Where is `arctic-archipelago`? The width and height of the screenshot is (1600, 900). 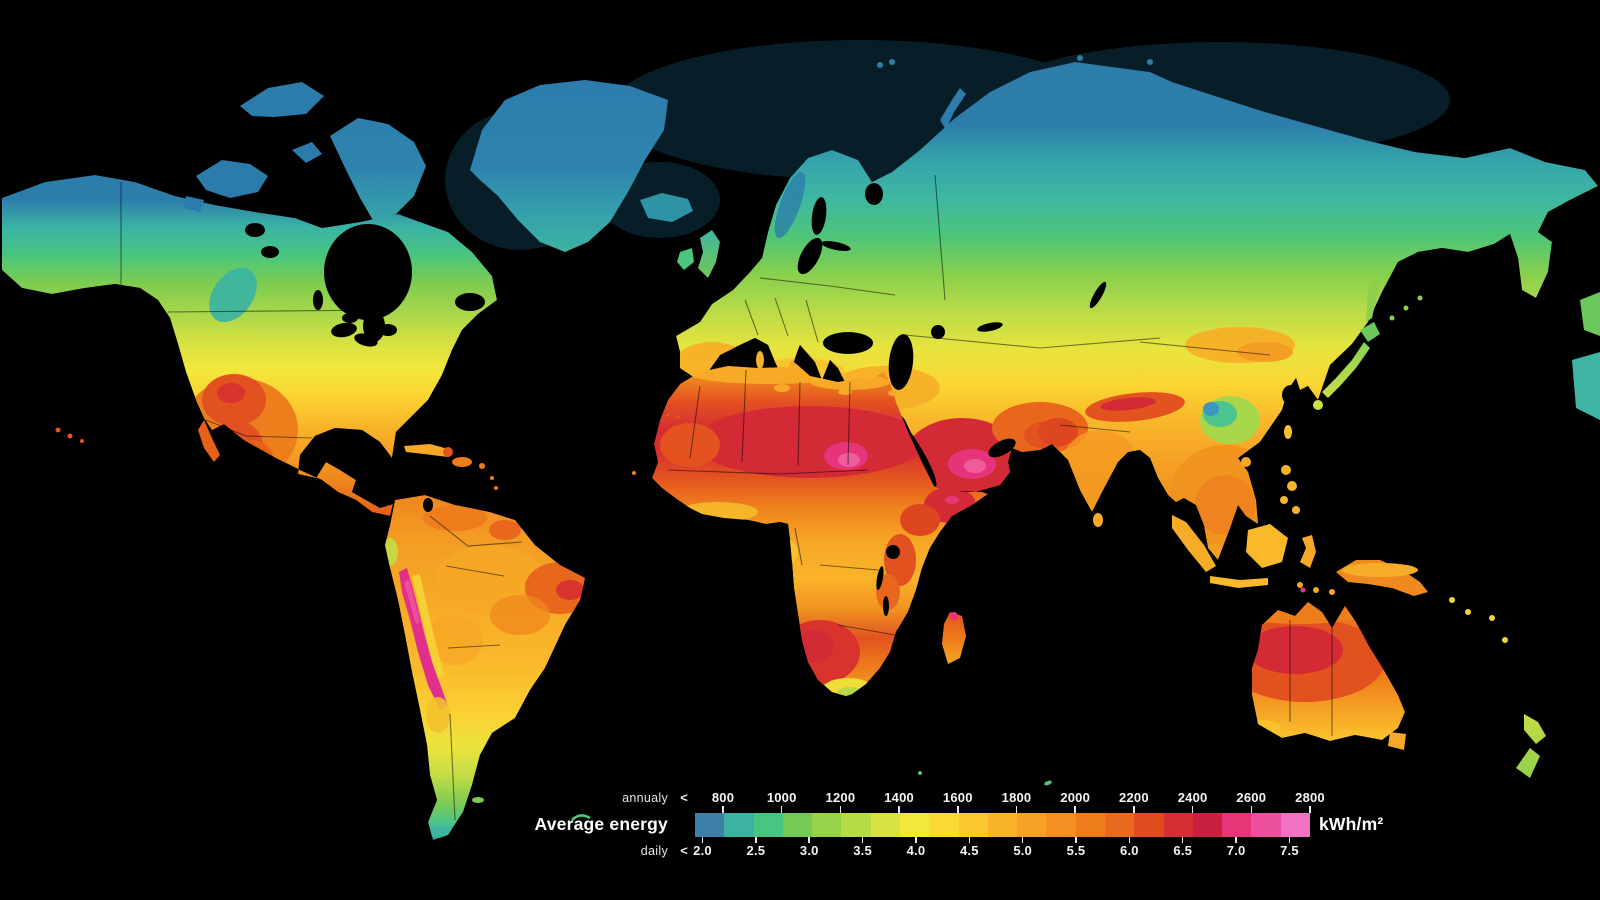
arctic-archipelago is located at coordinates (305, 152).